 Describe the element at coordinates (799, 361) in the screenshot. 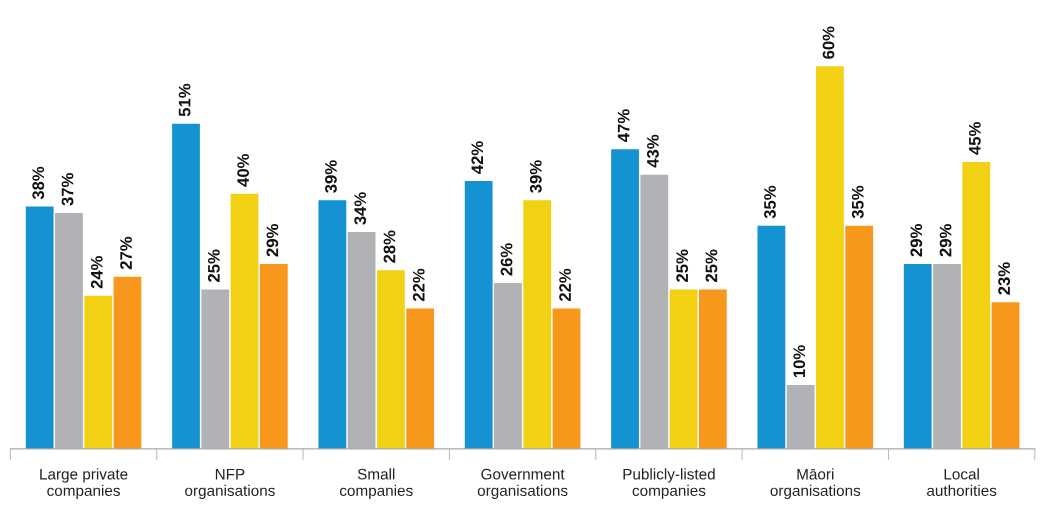

I see `data-label: 10%` at that location.